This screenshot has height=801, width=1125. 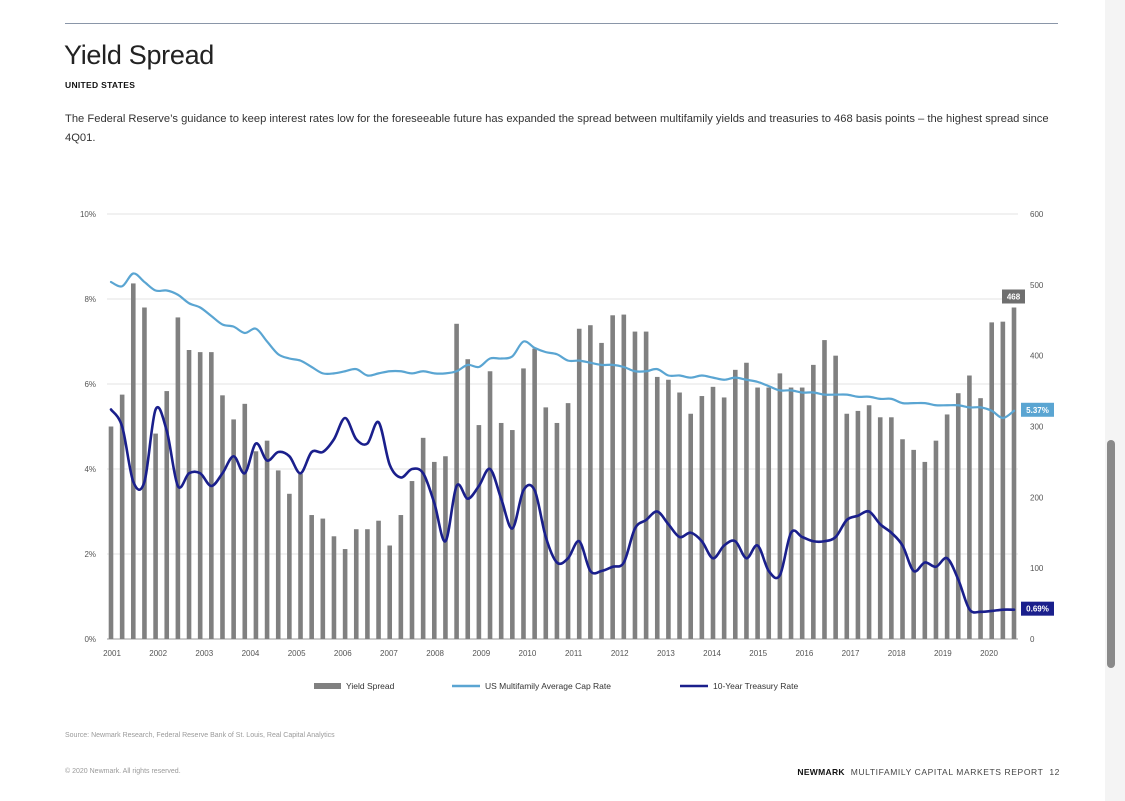 What do you see at coordinates (90, 469) in the screenshot?
I see `left-tick-label: 4%` at bounding box center [90, 469].